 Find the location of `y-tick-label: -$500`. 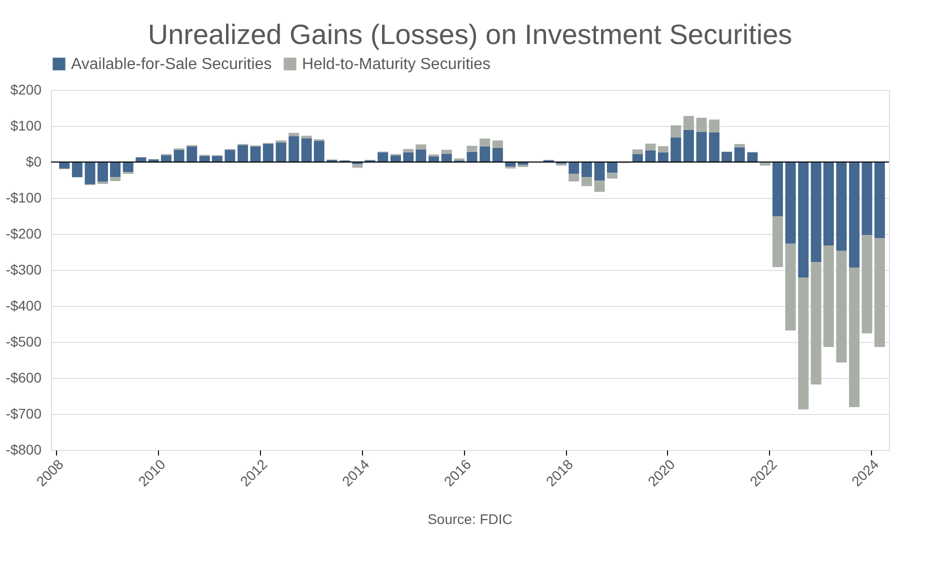

y-tick-label: -$500 is located at coordinates (24, 342).